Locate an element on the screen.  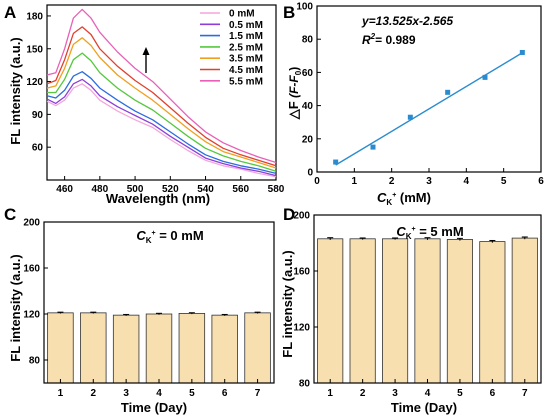
b-x-tick-label: 2 is located at coordinates (392, 181).